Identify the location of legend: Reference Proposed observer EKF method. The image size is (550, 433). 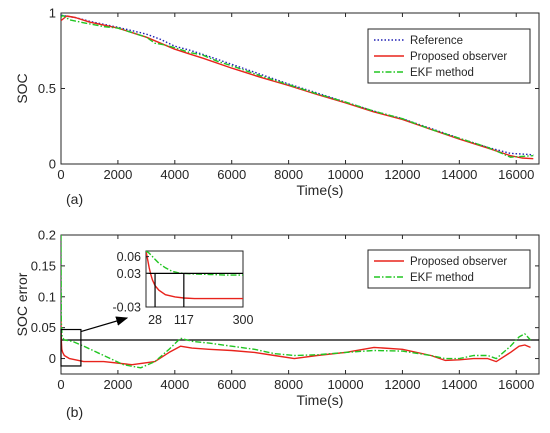
(449, 56).